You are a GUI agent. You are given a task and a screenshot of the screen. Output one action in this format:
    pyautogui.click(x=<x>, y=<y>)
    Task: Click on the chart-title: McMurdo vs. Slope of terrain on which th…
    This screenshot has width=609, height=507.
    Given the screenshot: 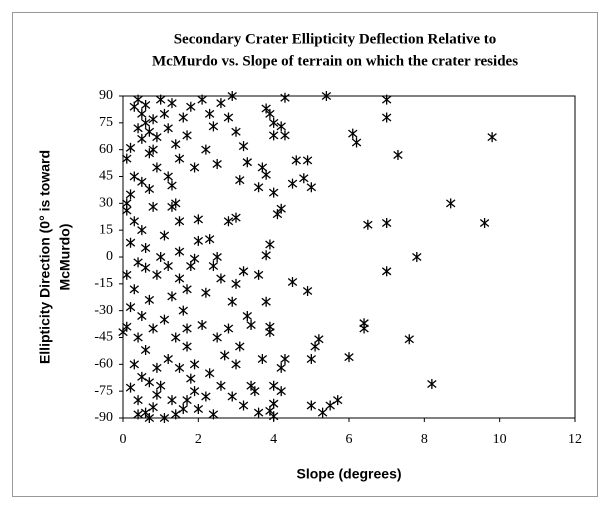 What is the action you would take?
    pyautogui.click(x=335, y=61)
    